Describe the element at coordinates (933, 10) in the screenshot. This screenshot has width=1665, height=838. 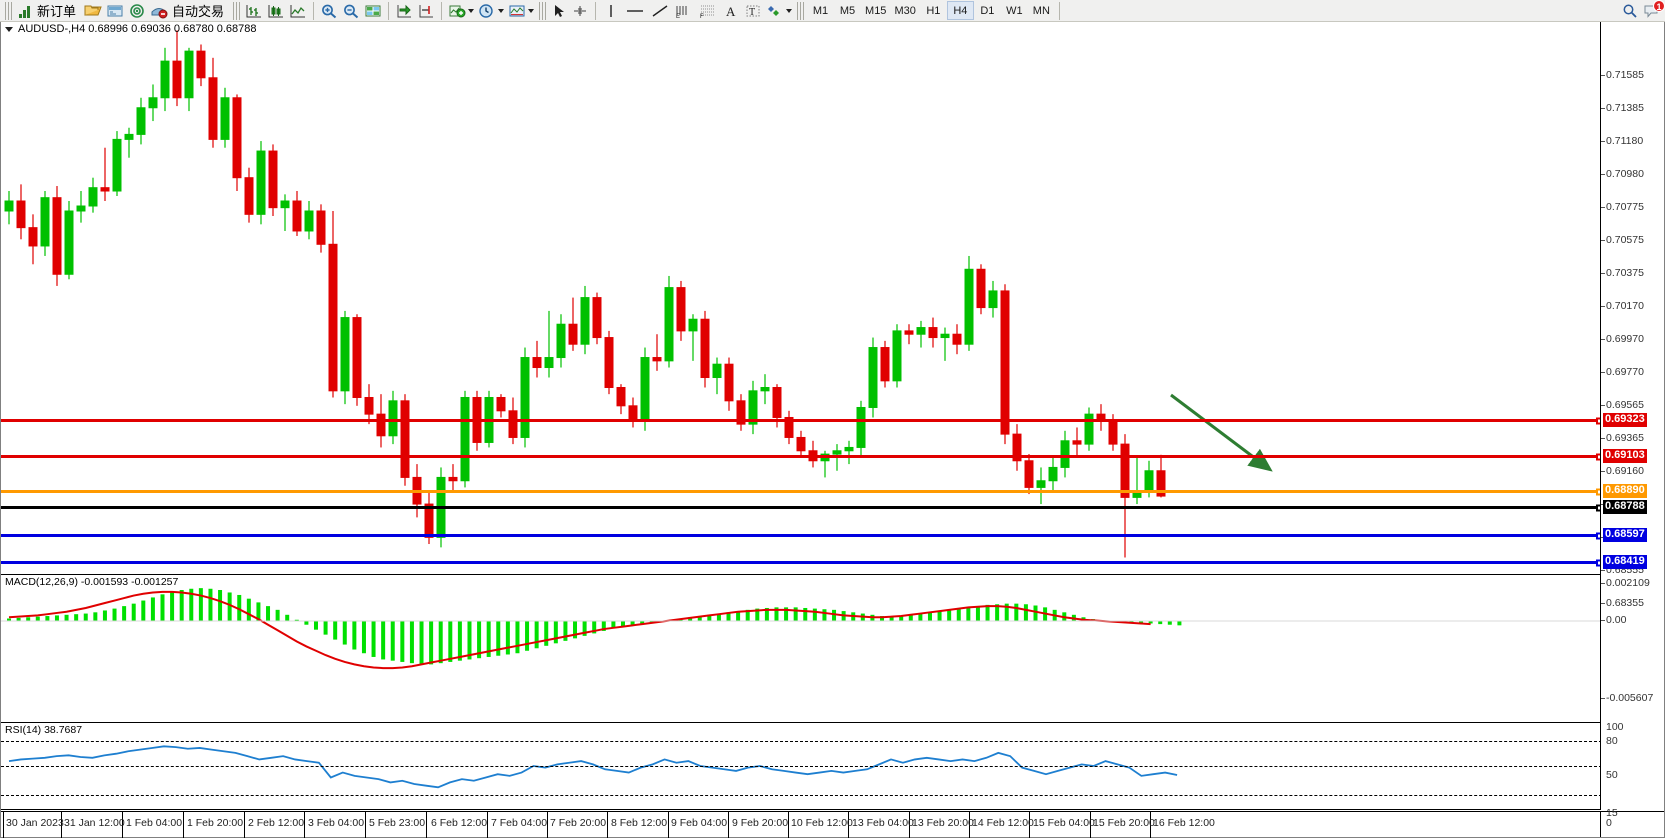
I see `timeframe-h1: H1` at that location.